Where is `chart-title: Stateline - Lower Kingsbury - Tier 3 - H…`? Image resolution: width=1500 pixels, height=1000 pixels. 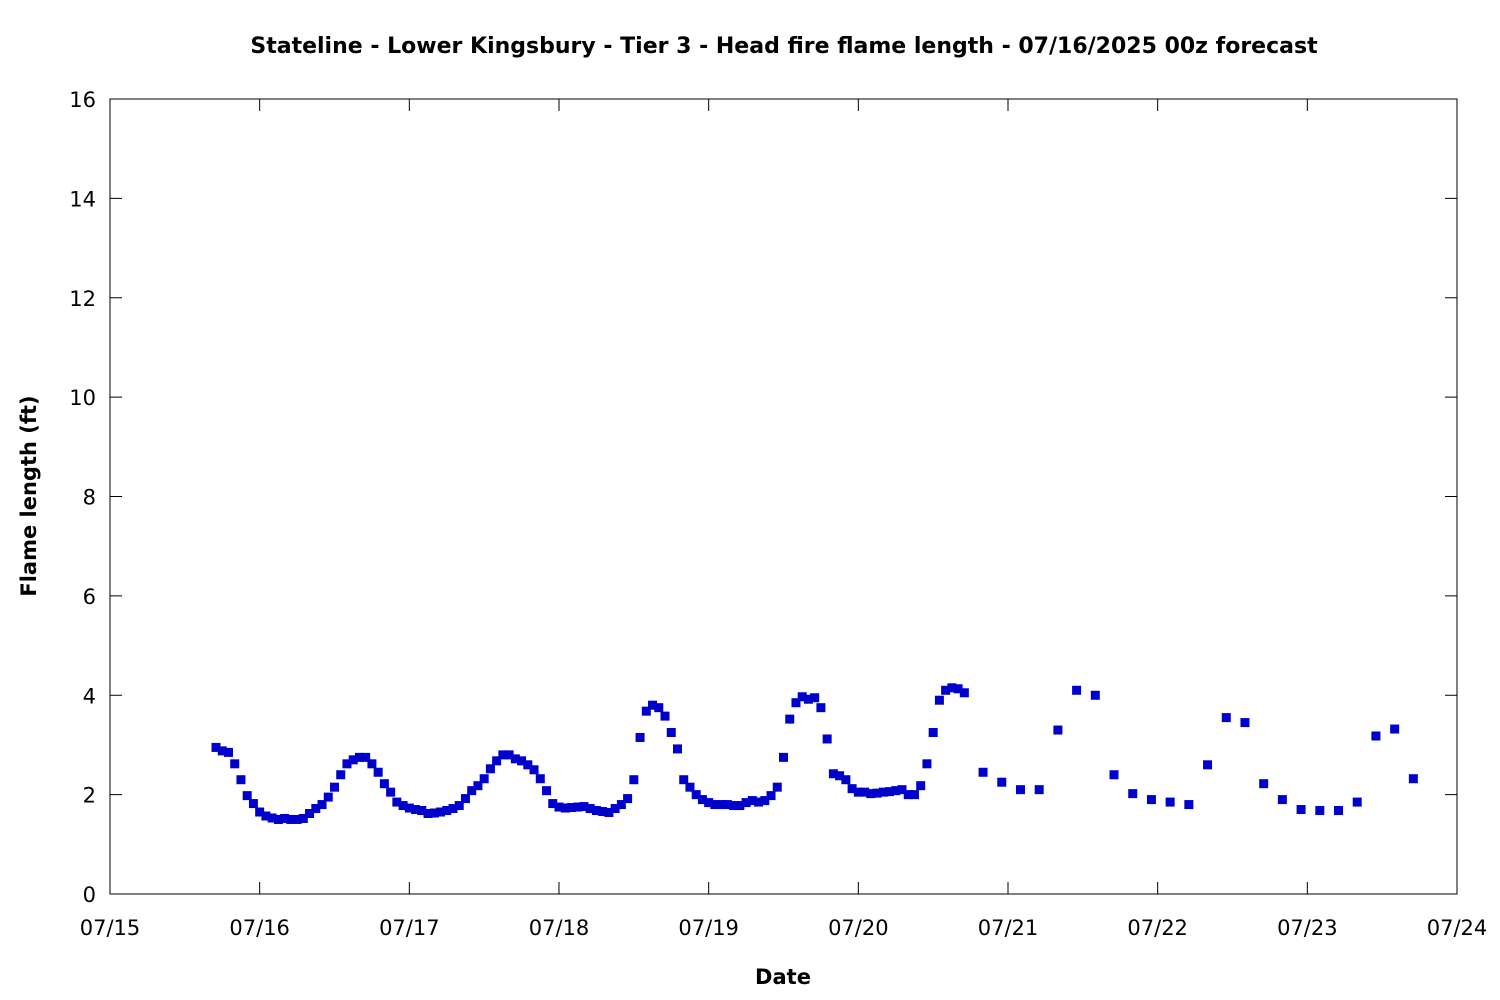 chart-title: Stateline - Lower Kingsbury - Tier 3 - H… is located at coordinates (784, 46).